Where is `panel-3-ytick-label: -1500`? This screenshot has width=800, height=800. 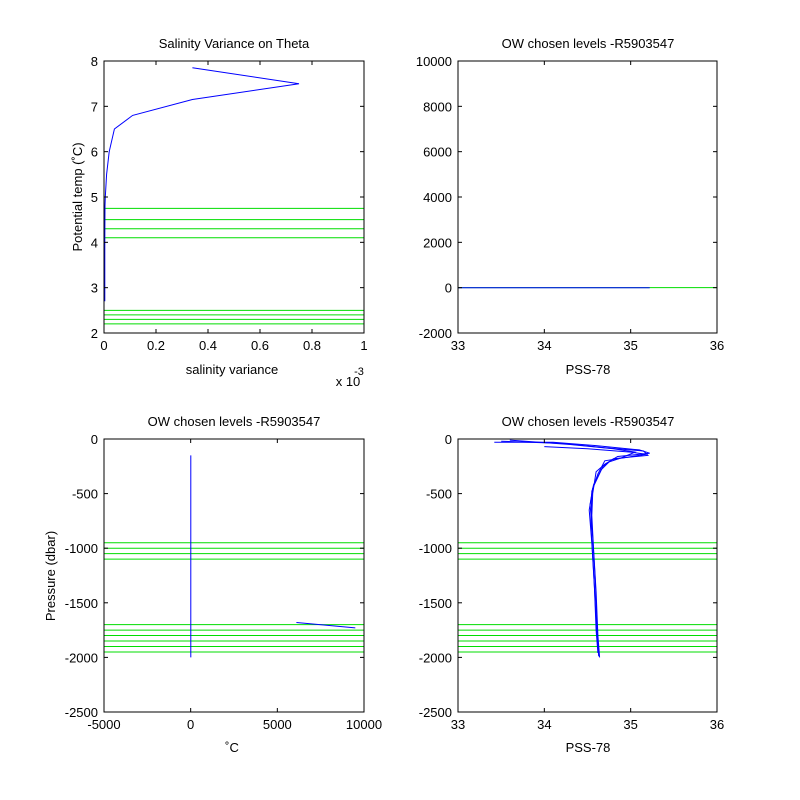
panel-3-ytick-label: -1500 is located at coordinates (81, 603).